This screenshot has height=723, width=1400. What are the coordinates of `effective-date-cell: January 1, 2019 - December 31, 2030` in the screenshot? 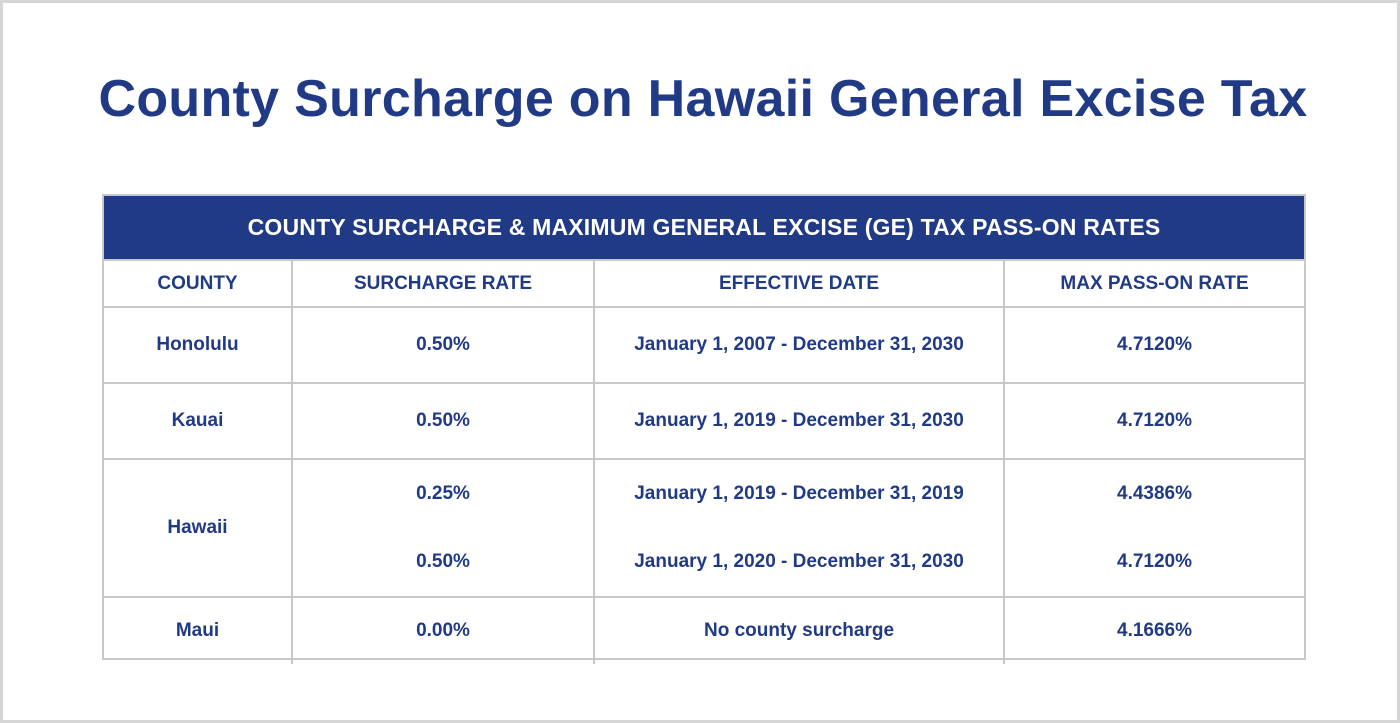 It's located at (798, 421).